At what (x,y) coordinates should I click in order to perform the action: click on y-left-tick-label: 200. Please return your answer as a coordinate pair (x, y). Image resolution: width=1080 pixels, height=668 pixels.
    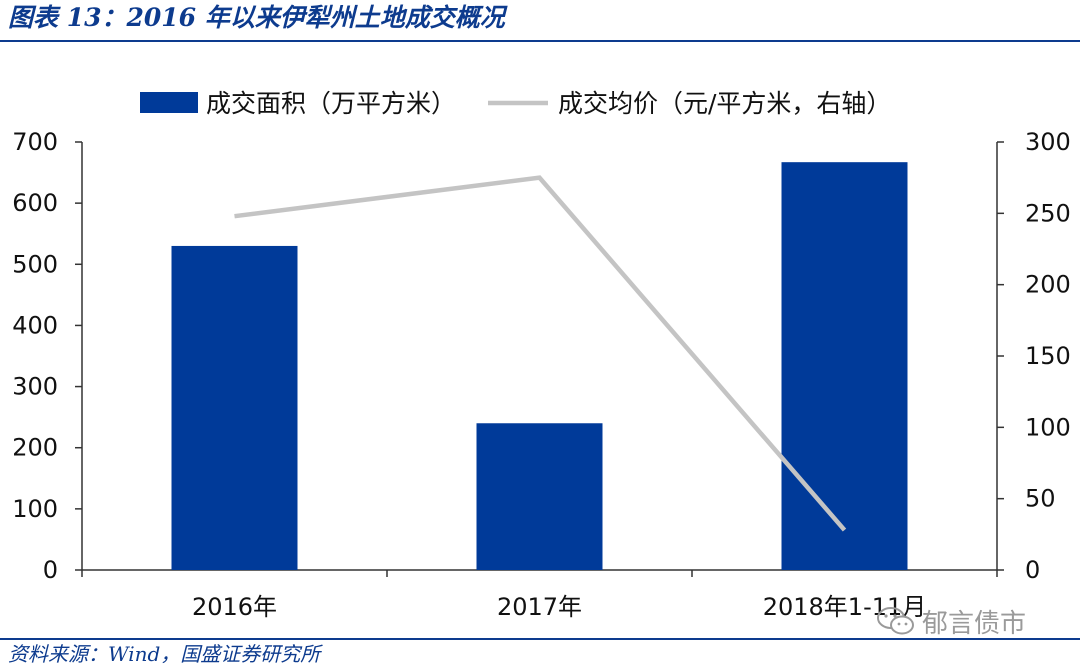
    Looking at the image, I should click on (35, 448).